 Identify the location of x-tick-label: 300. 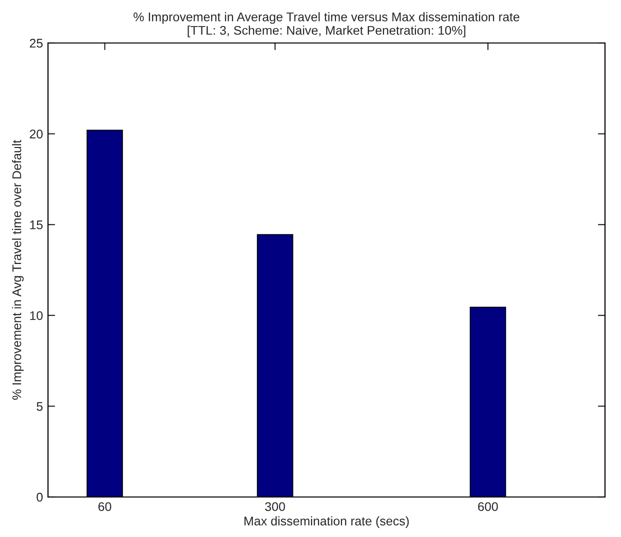
(275, 507).